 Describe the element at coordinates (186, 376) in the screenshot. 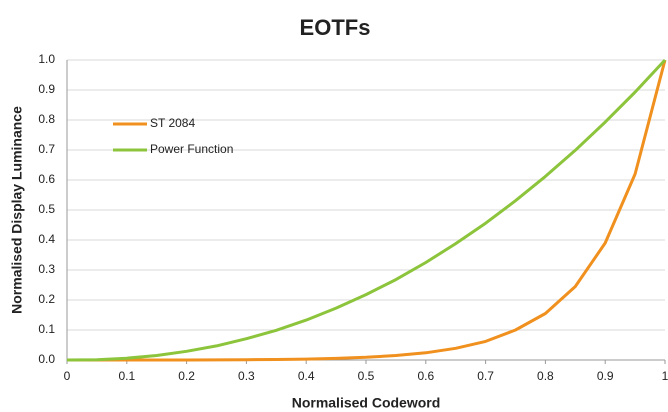

I see `x-tick-label: 0.2` at that location.